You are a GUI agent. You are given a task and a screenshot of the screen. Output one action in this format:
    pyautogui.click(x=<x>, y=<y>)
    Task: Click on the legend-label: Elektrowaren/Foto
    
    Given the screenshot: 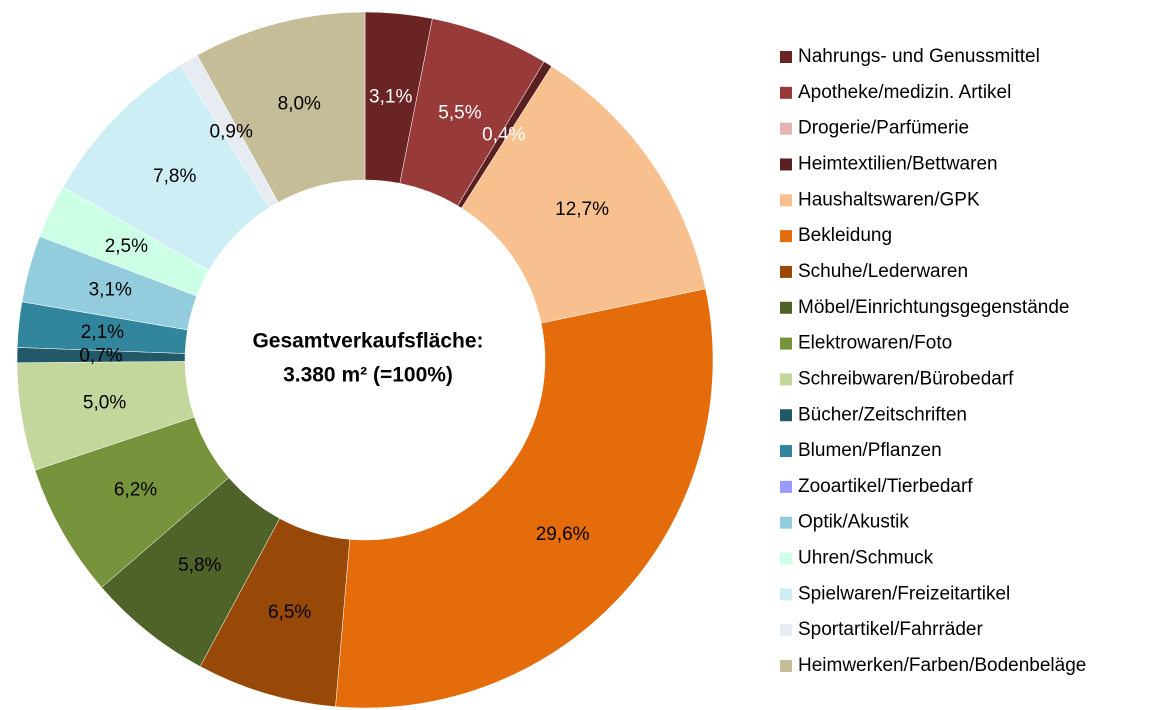 What is the action you would take?
    pyautogui.click(x=875, y=343)
    